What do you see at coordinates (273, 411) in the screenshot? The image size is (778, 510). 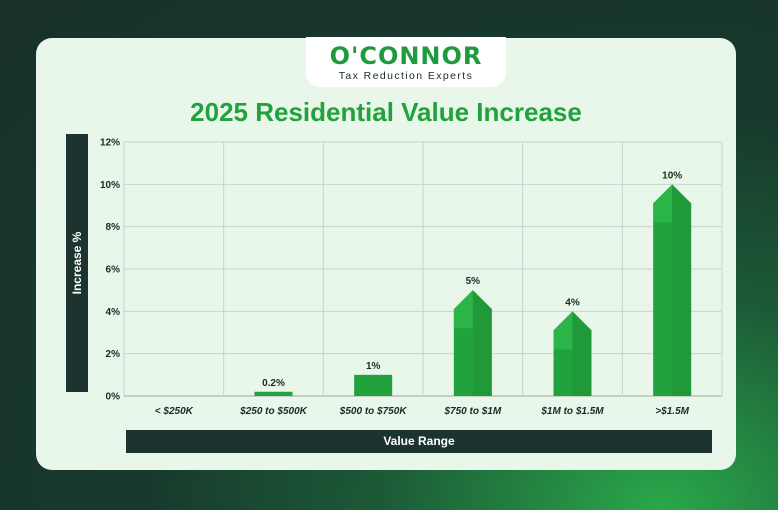 I see `x-tick-label: $250 to $500K` at bounding box center [273, 411].